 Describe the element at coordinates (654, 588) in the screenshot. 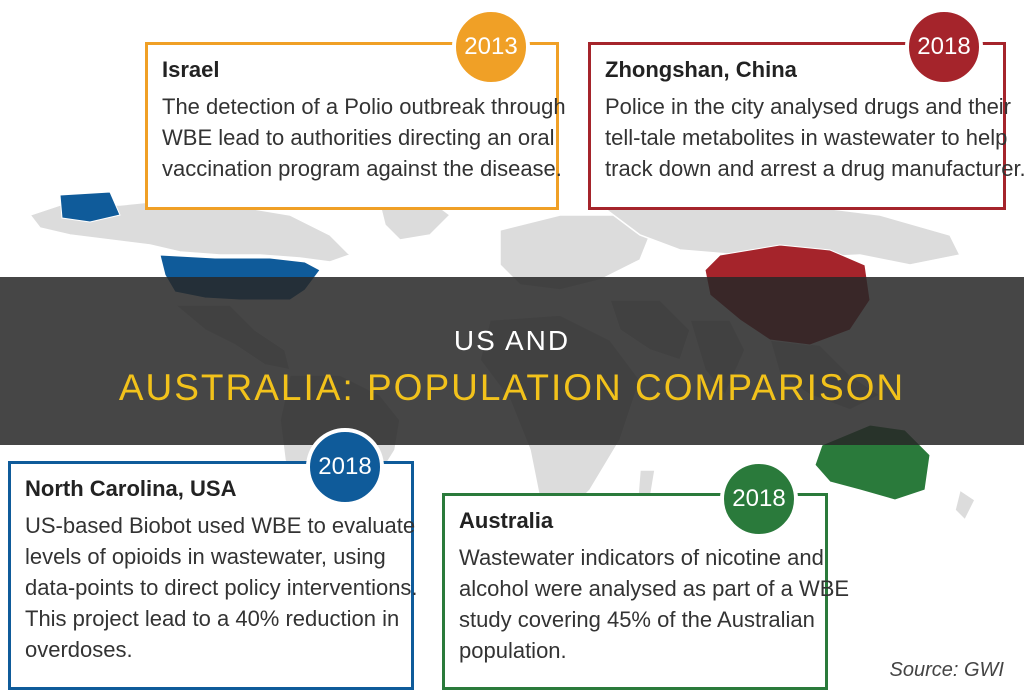

I see `australia-card-line: alcohol were analysed as part of a WBE` at that location.